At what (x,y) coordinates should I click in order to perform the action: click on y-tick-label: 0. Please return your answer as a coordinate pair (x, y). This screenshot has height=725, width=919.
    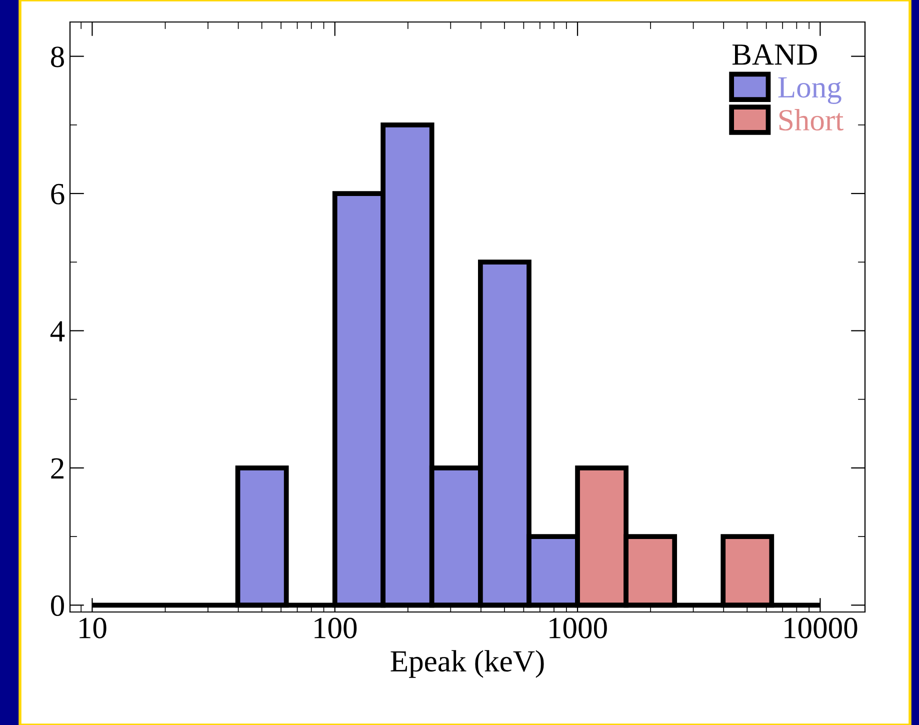
    Looking at the image, I should click on (57, 605).